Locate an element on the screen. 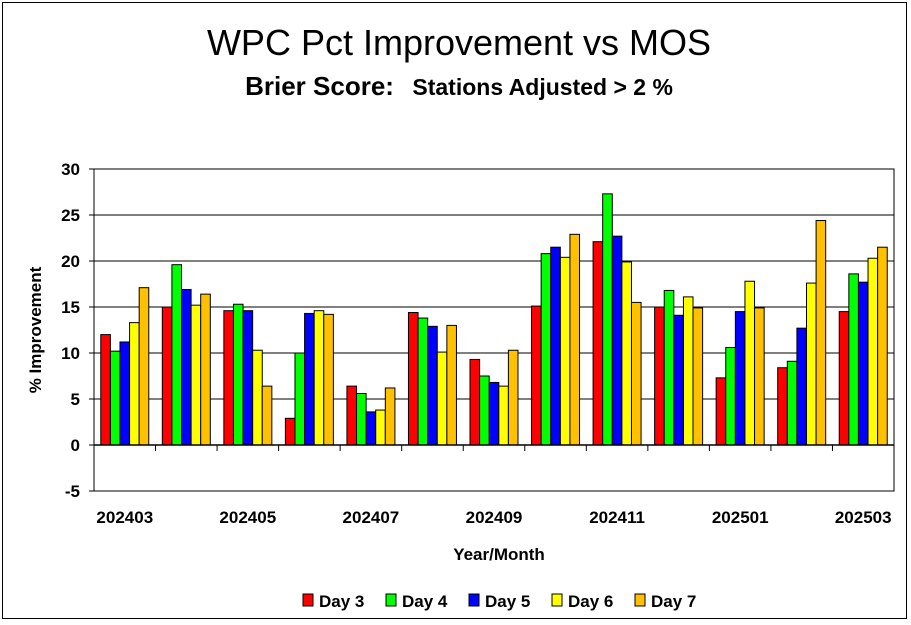  y-tick-label: 25 is located at coordinates (70, 215).